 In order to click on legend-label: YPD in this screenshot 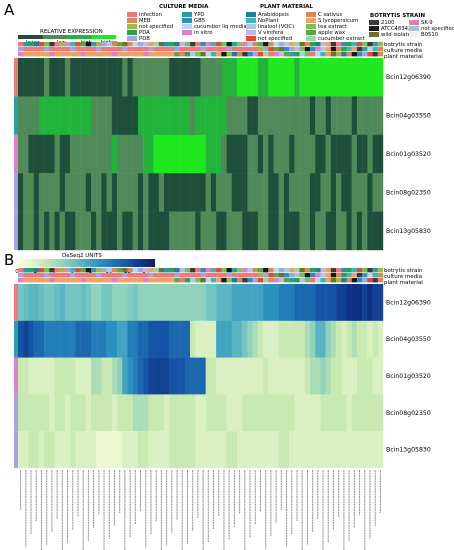, I will do `click(199, 15)`.